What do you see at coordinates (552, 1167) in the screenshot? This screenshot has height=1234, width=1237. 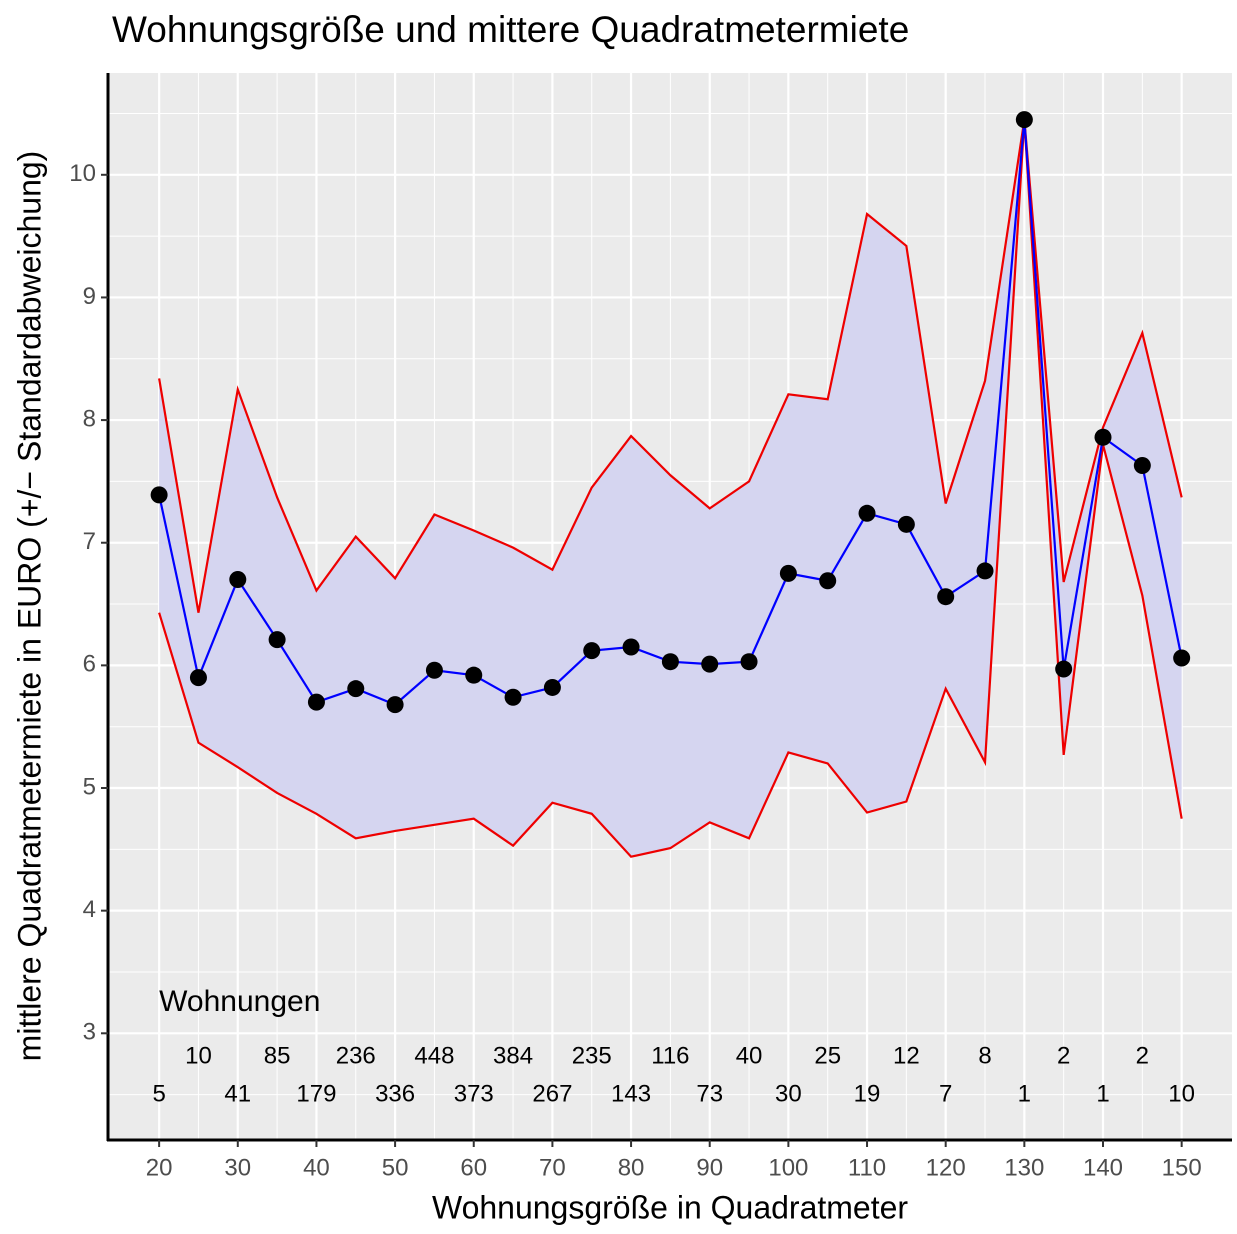 I see `x-tick-label: 70` at bounding box center [552, 1167].